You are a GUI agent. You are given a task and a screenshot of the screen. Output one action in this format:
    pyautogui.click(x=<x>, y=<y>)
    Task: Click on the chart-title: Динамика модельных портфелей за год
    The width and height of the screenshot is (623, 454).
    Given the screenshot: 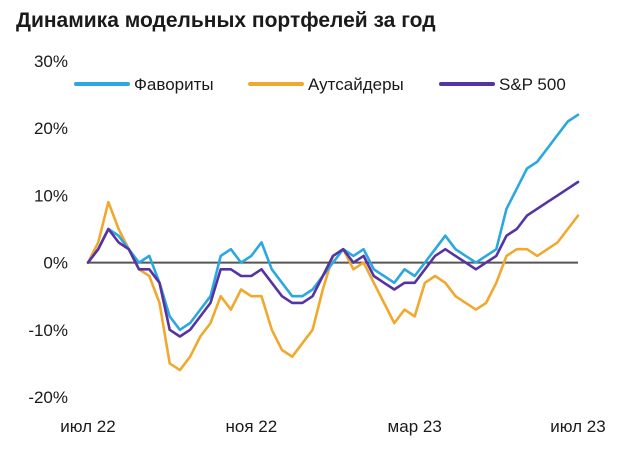 What is the action you would take?
    pyautogui.click(x=226, y=20)
    